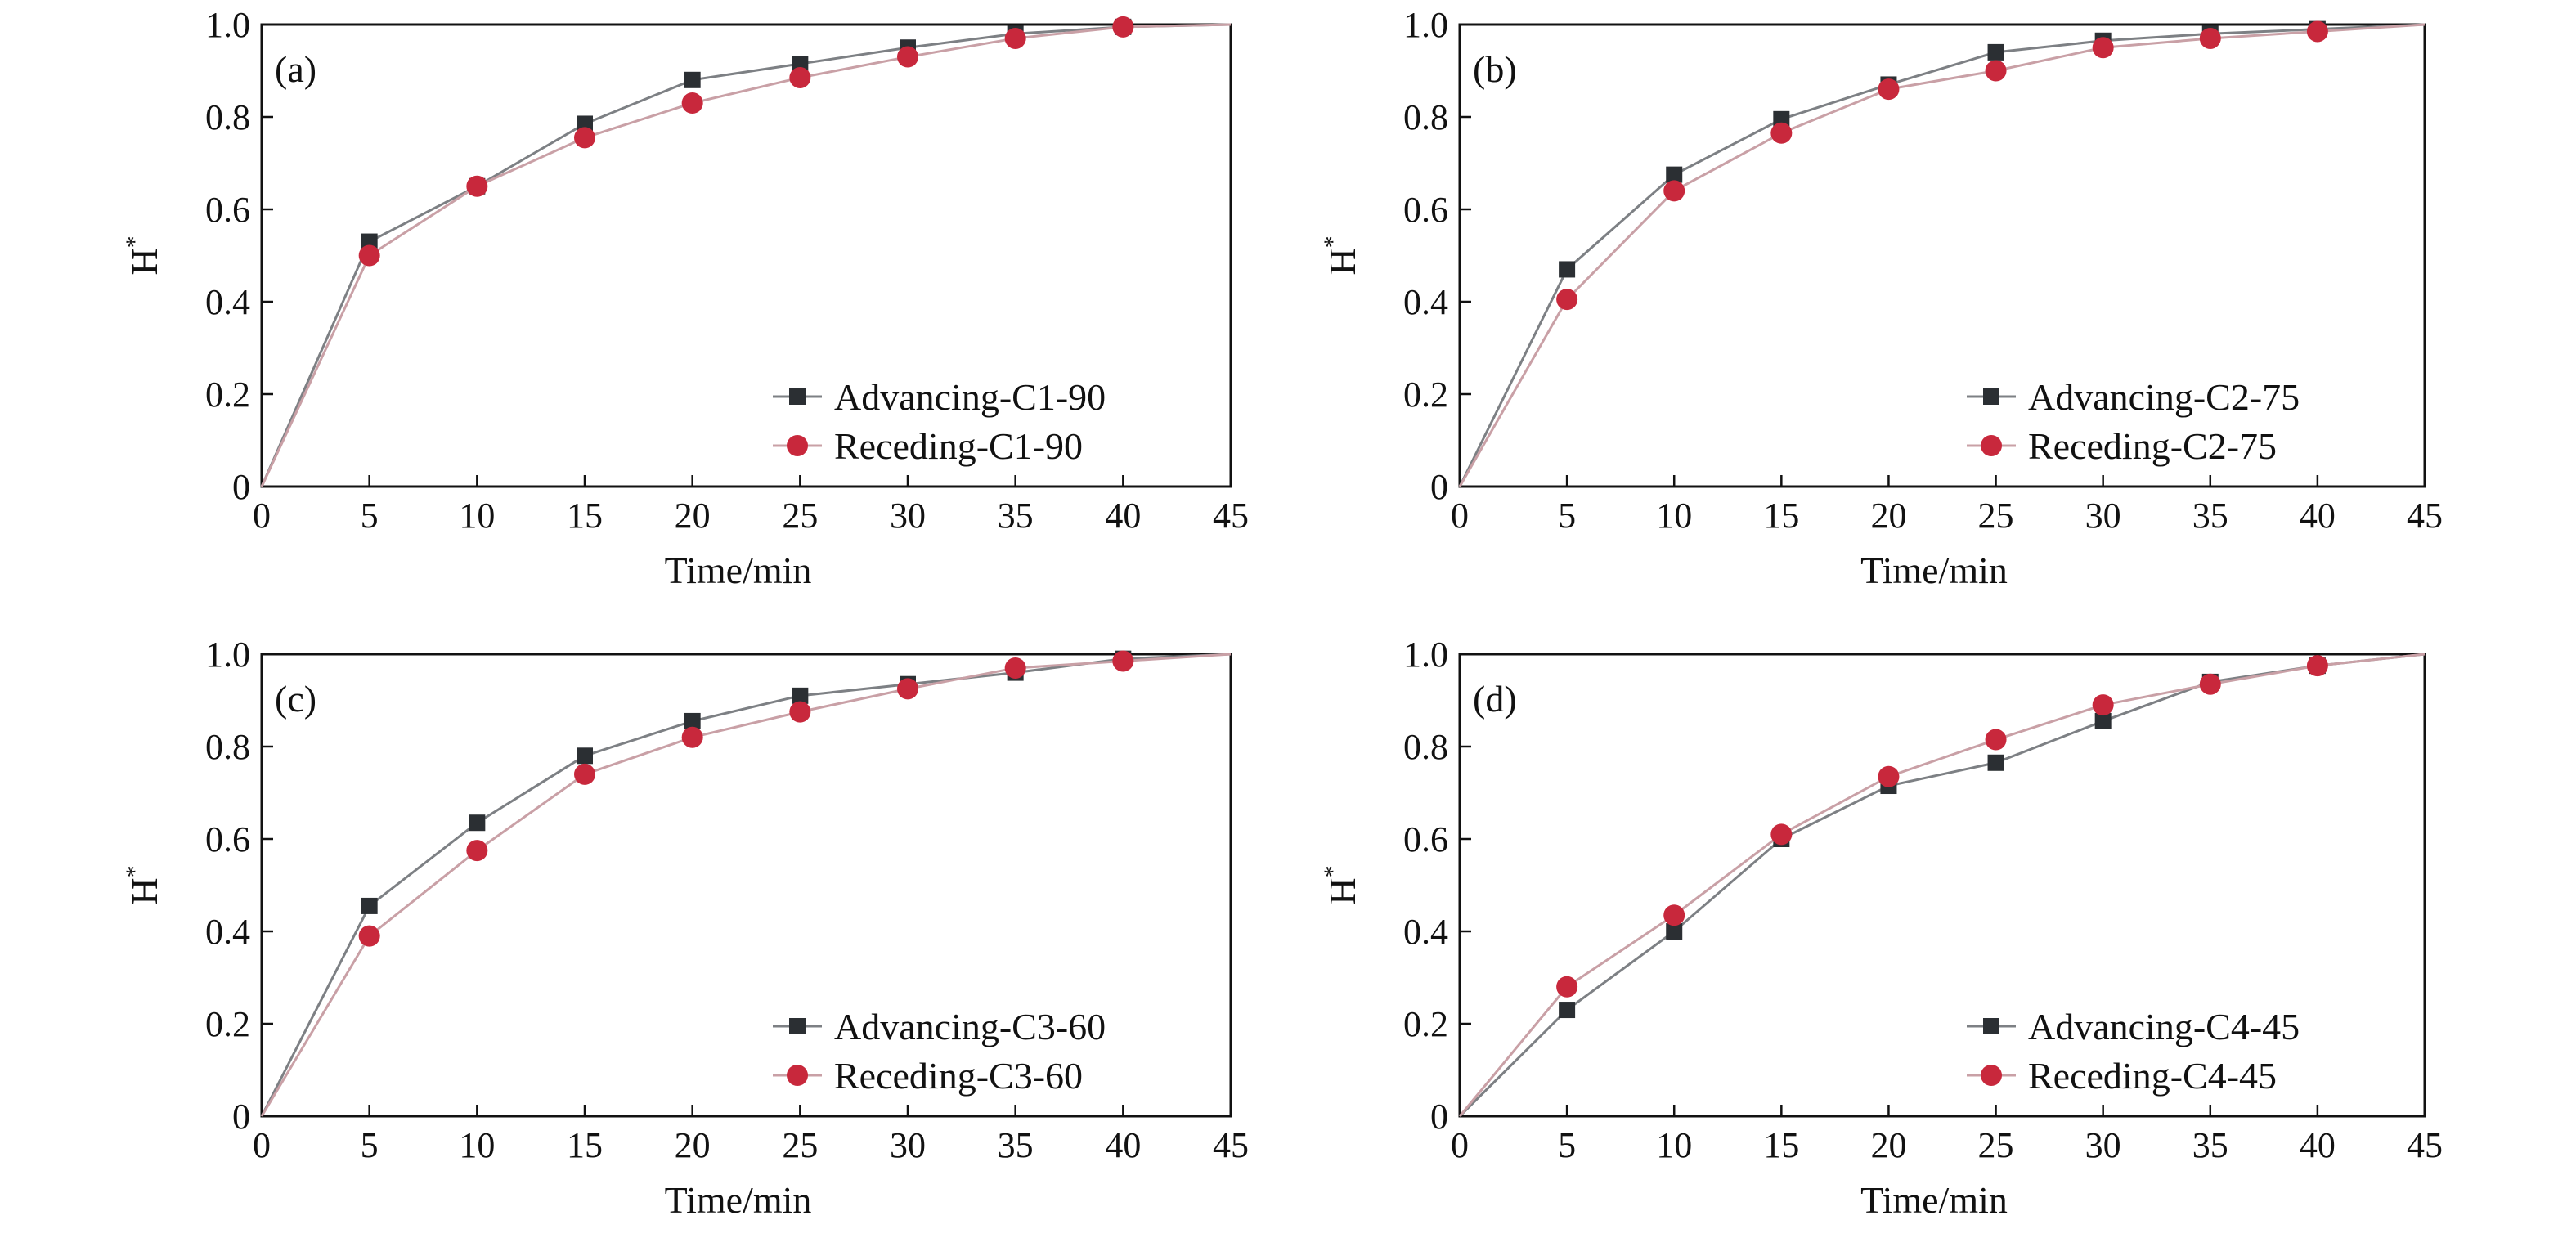 The image size is (2576, 1238). I want to click on y-tick-label: 0.2, so click(1425, 1024).